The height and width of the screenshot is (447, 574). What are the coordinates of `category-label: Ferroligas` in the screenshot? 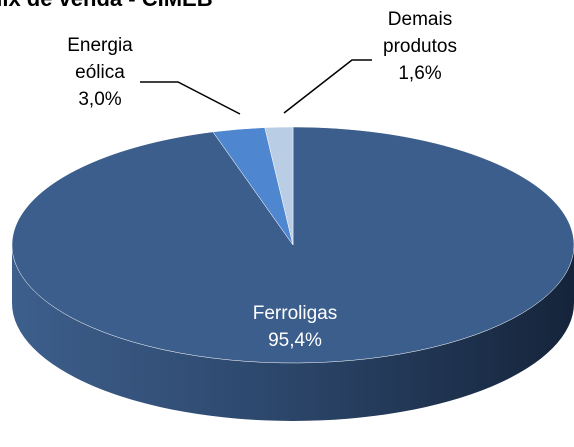 It's located at (295, 313).